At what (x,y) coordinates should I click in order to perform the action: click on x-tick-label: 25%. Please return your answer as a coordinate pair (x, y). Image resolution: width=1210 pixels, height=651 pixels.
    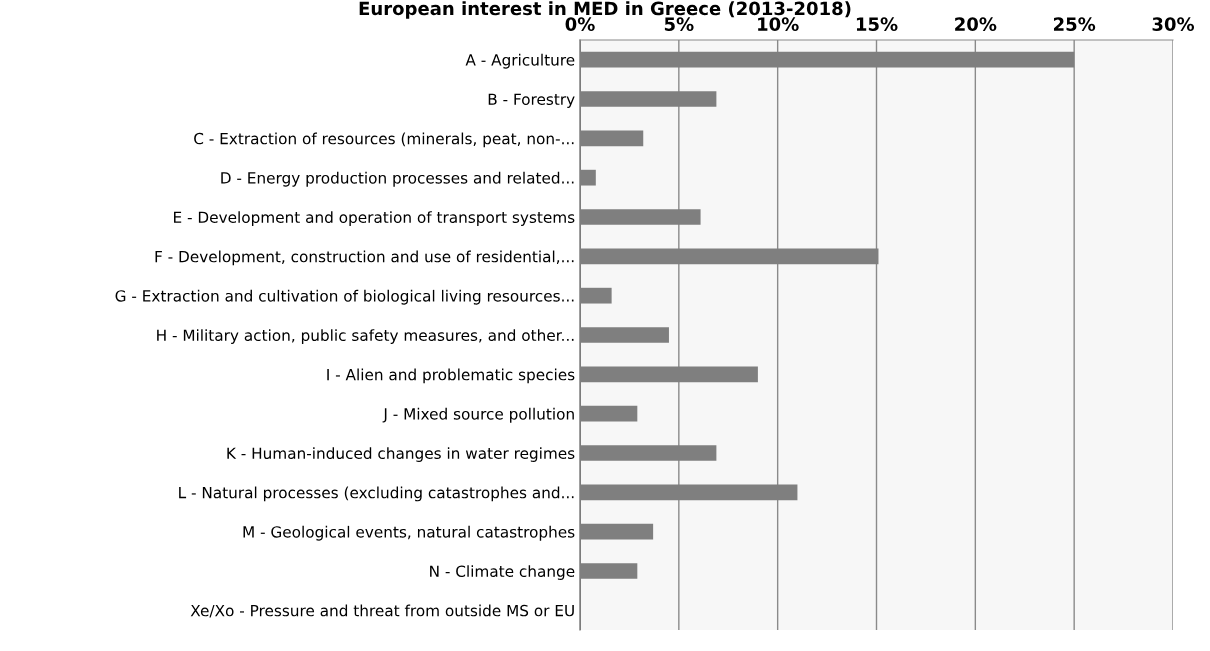
    Looking at the image, I should click on (1074, 24).